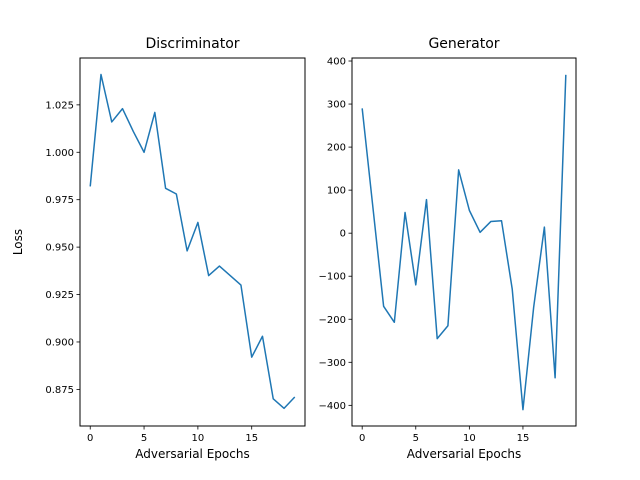 This screenshot has width=640, height=480. What do you see at coordinates (343, 234) in the screenshot?
I see `y-tick-label: 0` at bounding box center [343, 234].